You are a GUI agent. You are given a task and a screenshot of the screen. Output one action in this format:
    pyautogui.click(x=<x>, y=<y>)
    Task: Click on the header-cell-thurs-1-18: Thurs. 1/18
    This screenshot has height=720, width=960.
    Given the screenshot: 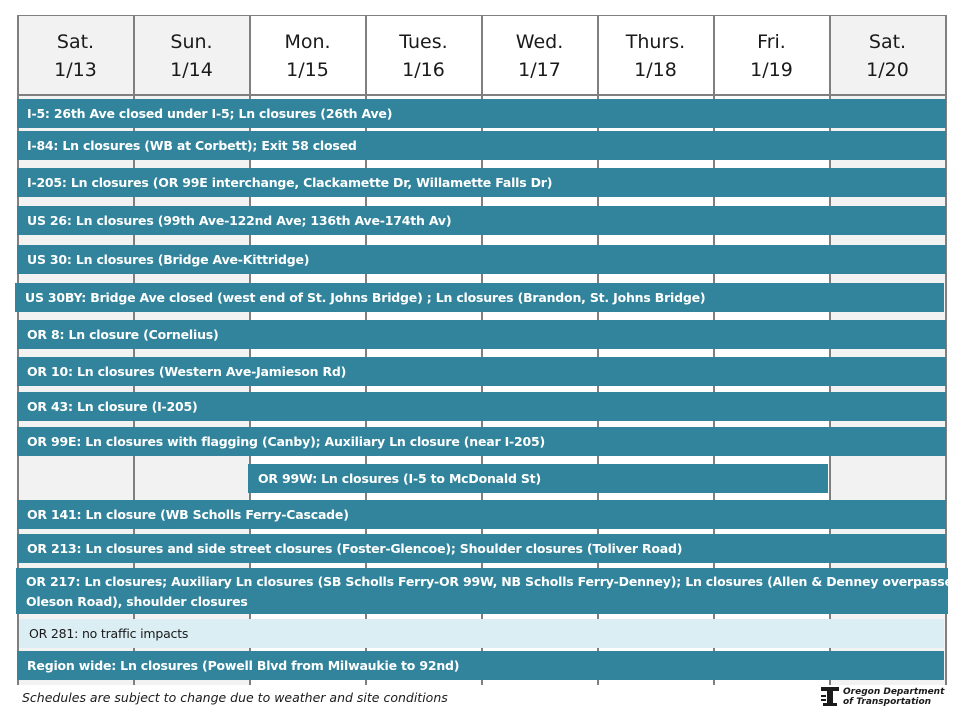 What is the action you would take?
    pyautogui.click(x=655, y=55)
    